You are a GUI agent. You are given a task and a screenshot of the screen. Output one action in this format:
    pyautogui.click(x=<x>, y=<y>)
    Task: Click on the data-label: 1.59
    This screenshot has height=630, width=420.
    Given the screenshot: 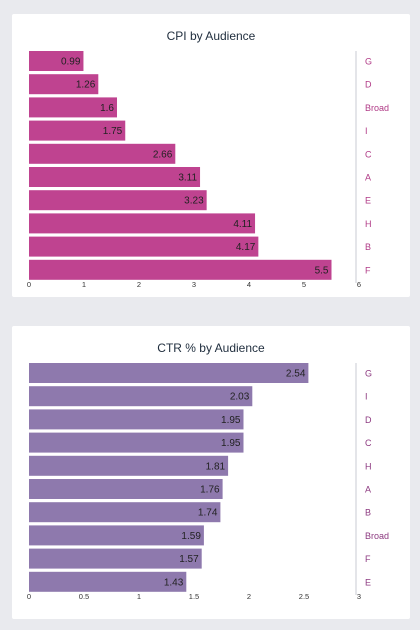 What is the action you would take?
    pyautogui.click(x=191, y=536)
    